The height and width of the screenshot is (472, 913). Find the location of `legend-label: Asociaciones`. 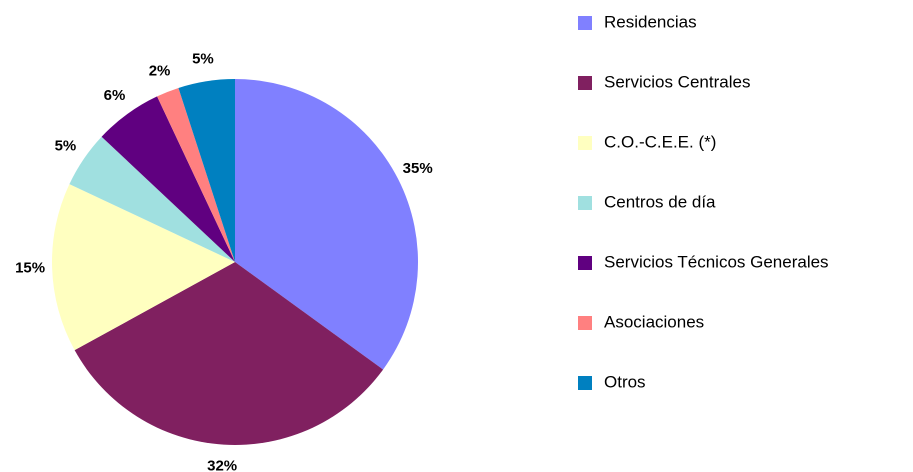

legend-label: Asociaciones is located at coordinates (654, 321).